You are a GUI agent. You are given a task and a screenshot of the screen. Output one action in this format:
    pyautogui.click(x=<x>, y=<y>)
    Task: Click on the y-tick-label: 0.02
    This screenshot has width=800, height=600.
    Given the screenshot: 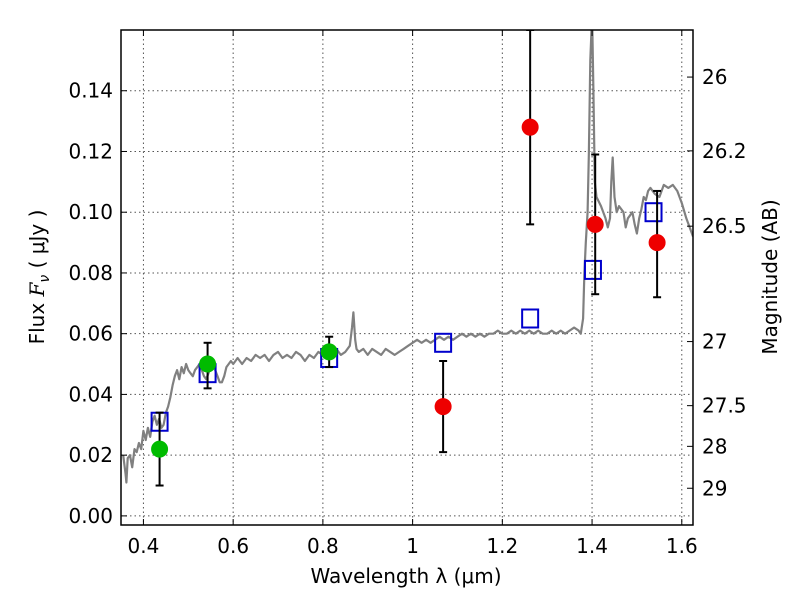 What is the action you would take?
    pyautogui.click(x=90, y=455)
    